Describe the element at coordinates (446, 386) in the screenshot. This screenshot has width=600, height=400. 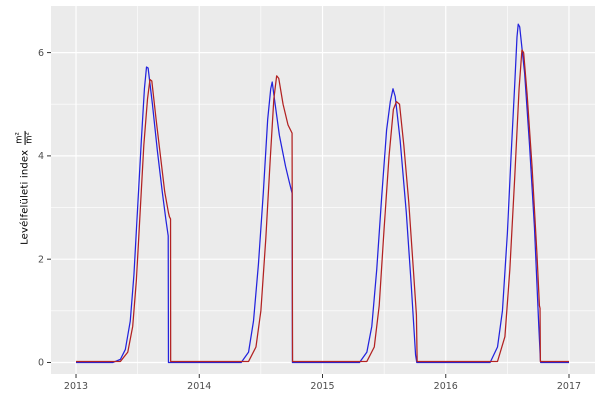
I see `x-tick-label: 2016` at that location.